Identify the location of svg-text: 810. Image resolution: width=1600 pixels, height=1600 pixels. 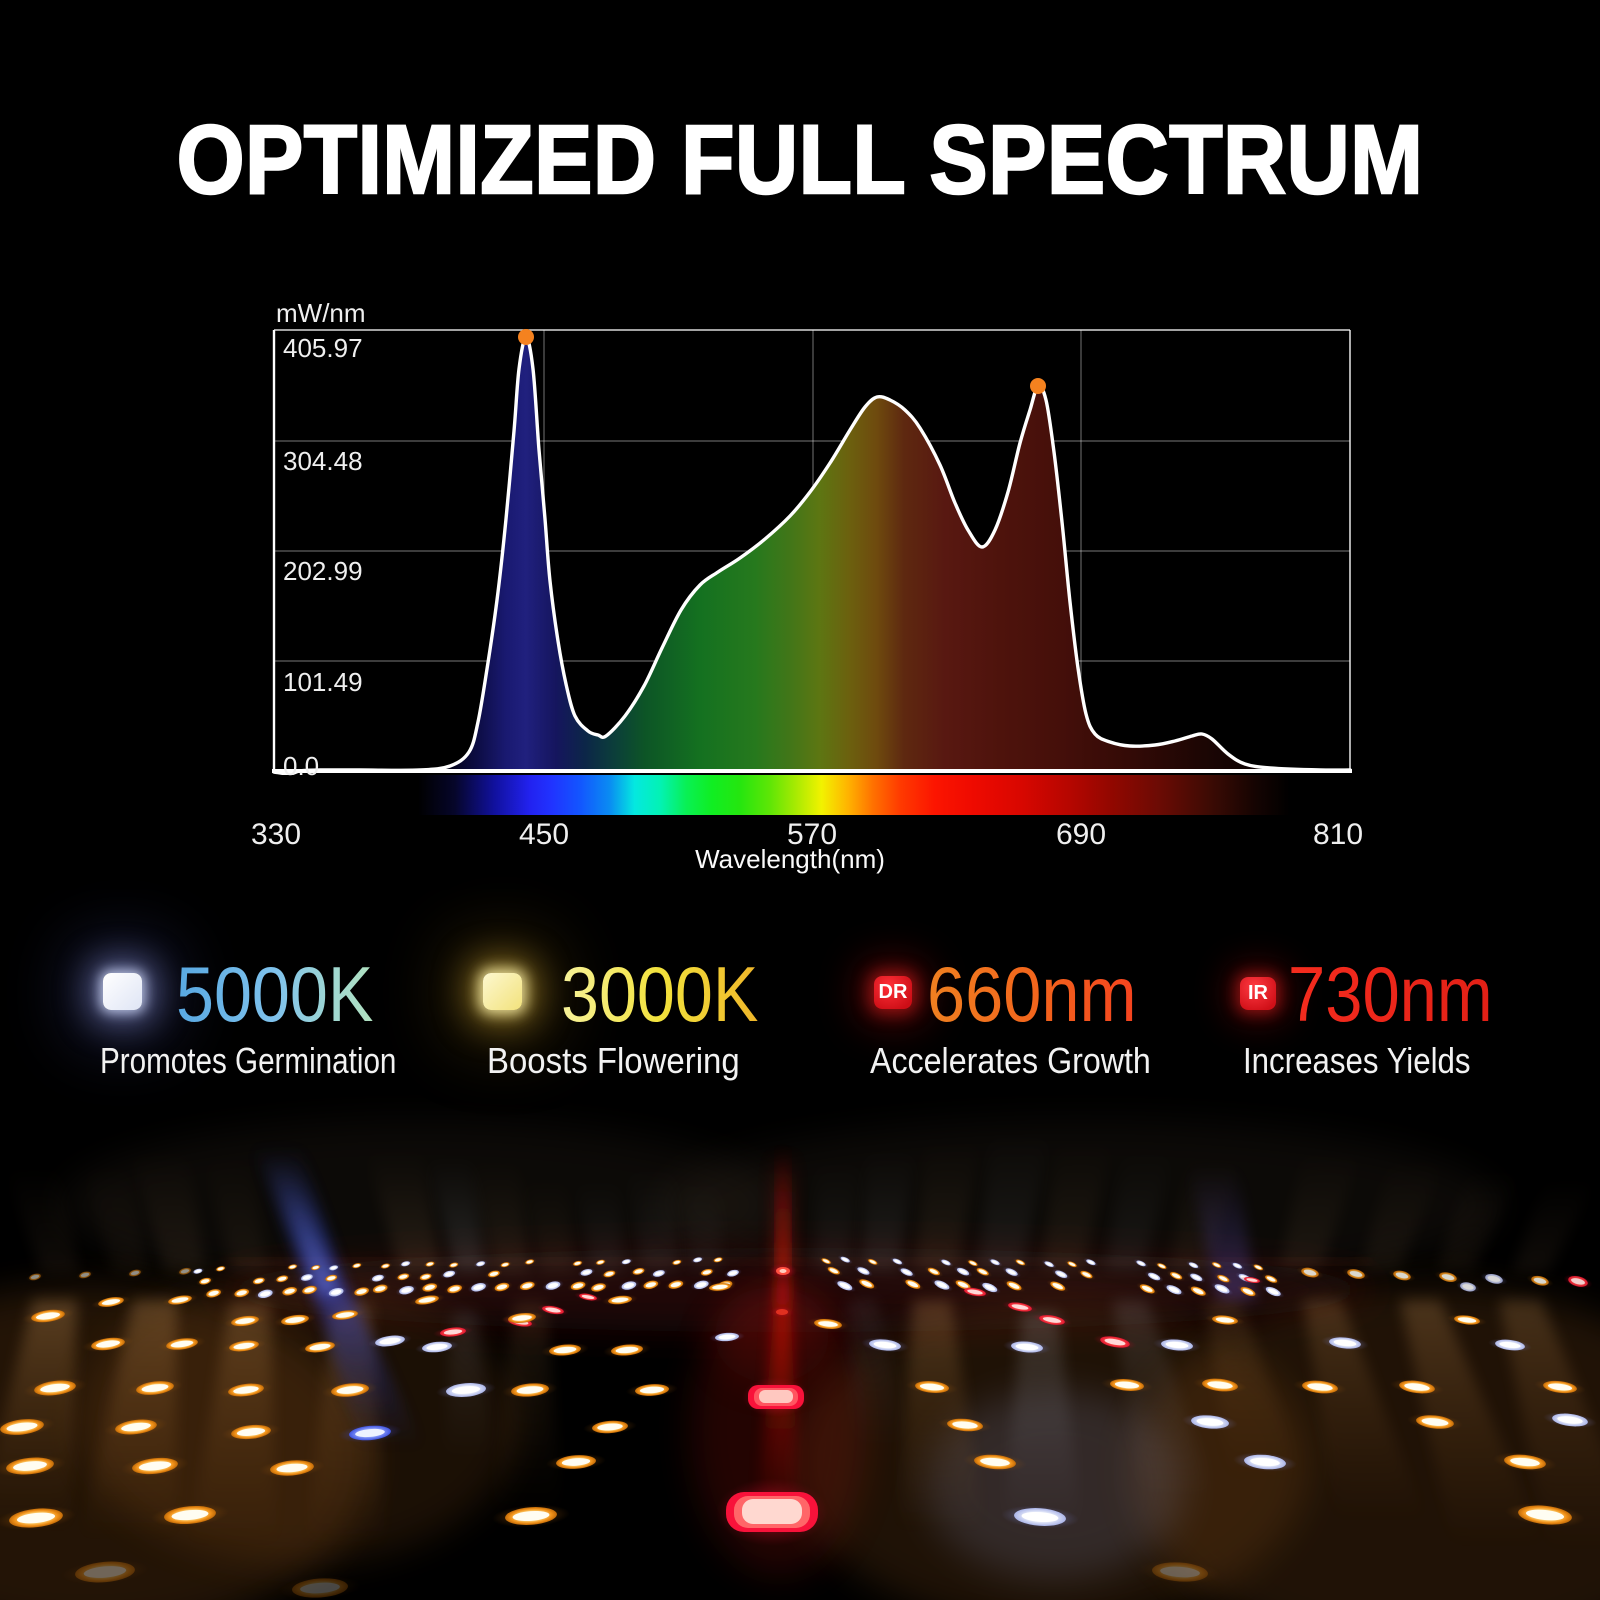
(1338, 834).